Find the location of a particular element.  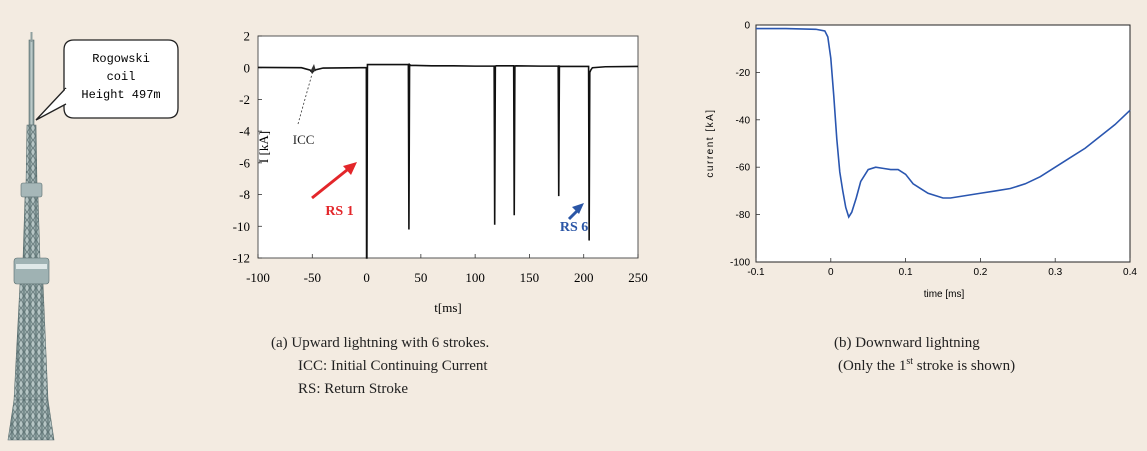

x-tick-label: 0.1 is located at coordinates (906, 272).